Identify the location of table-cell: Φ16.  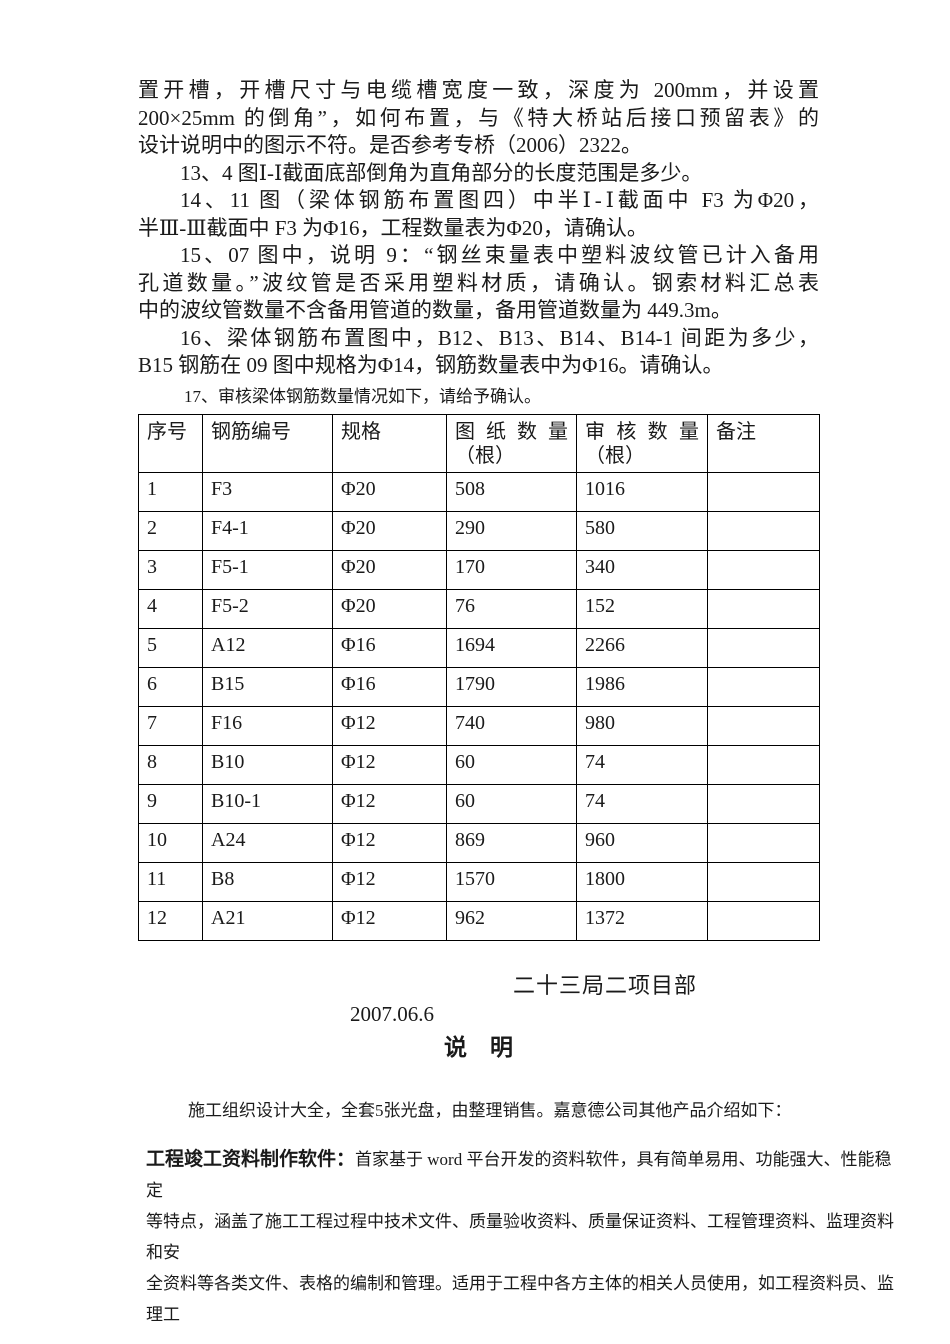
(389, 686).